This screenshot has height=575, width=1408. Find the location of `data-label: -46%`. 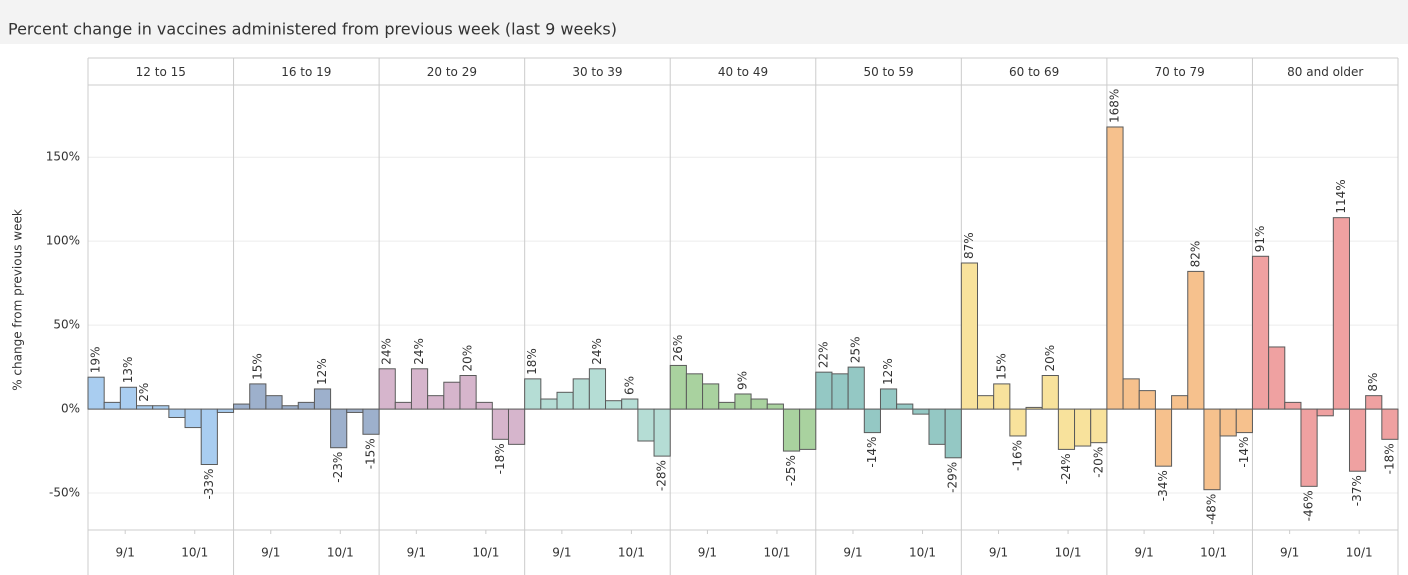

data-label: -46% is located at coordinates (1309, 505).